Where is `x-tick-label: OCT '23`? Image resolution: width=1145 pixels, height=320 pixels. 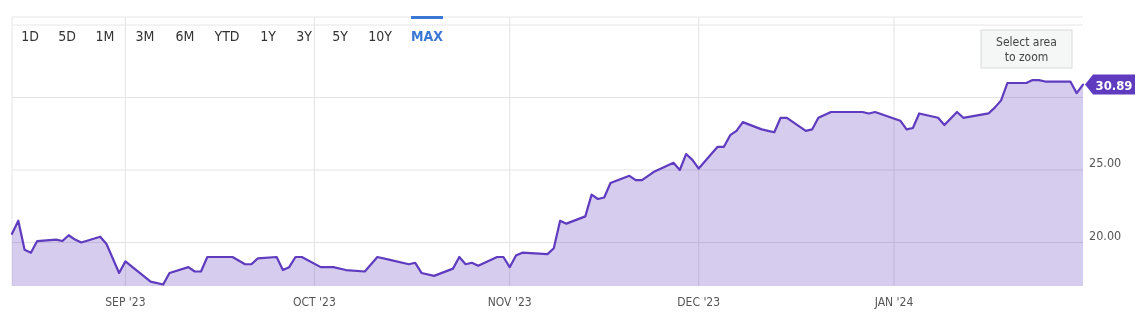 x-tick-label: OCT '23 is located at coordinates (314, 302).